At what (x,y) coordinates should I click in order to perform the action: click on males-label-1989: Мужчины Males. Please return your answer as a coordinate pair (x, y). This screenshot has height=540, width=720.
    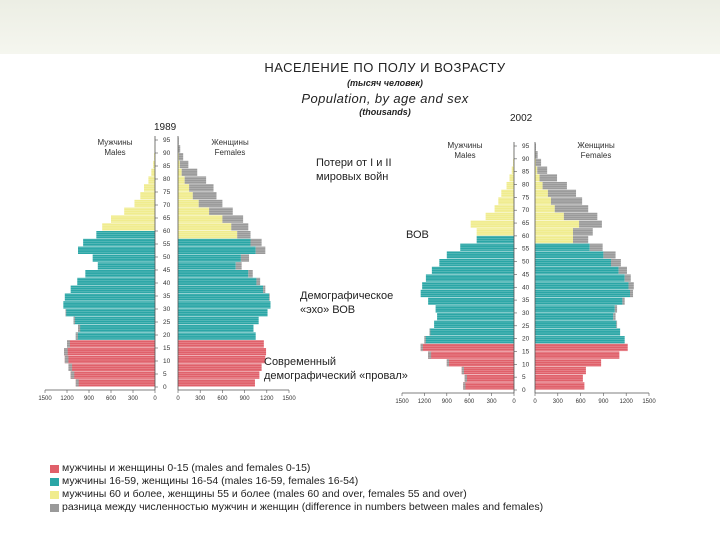
    Looking at the image, I should click on (115, 148).